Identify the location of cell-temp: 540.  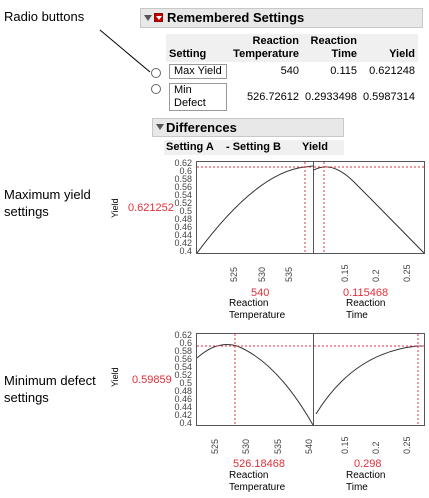
(289, 71).